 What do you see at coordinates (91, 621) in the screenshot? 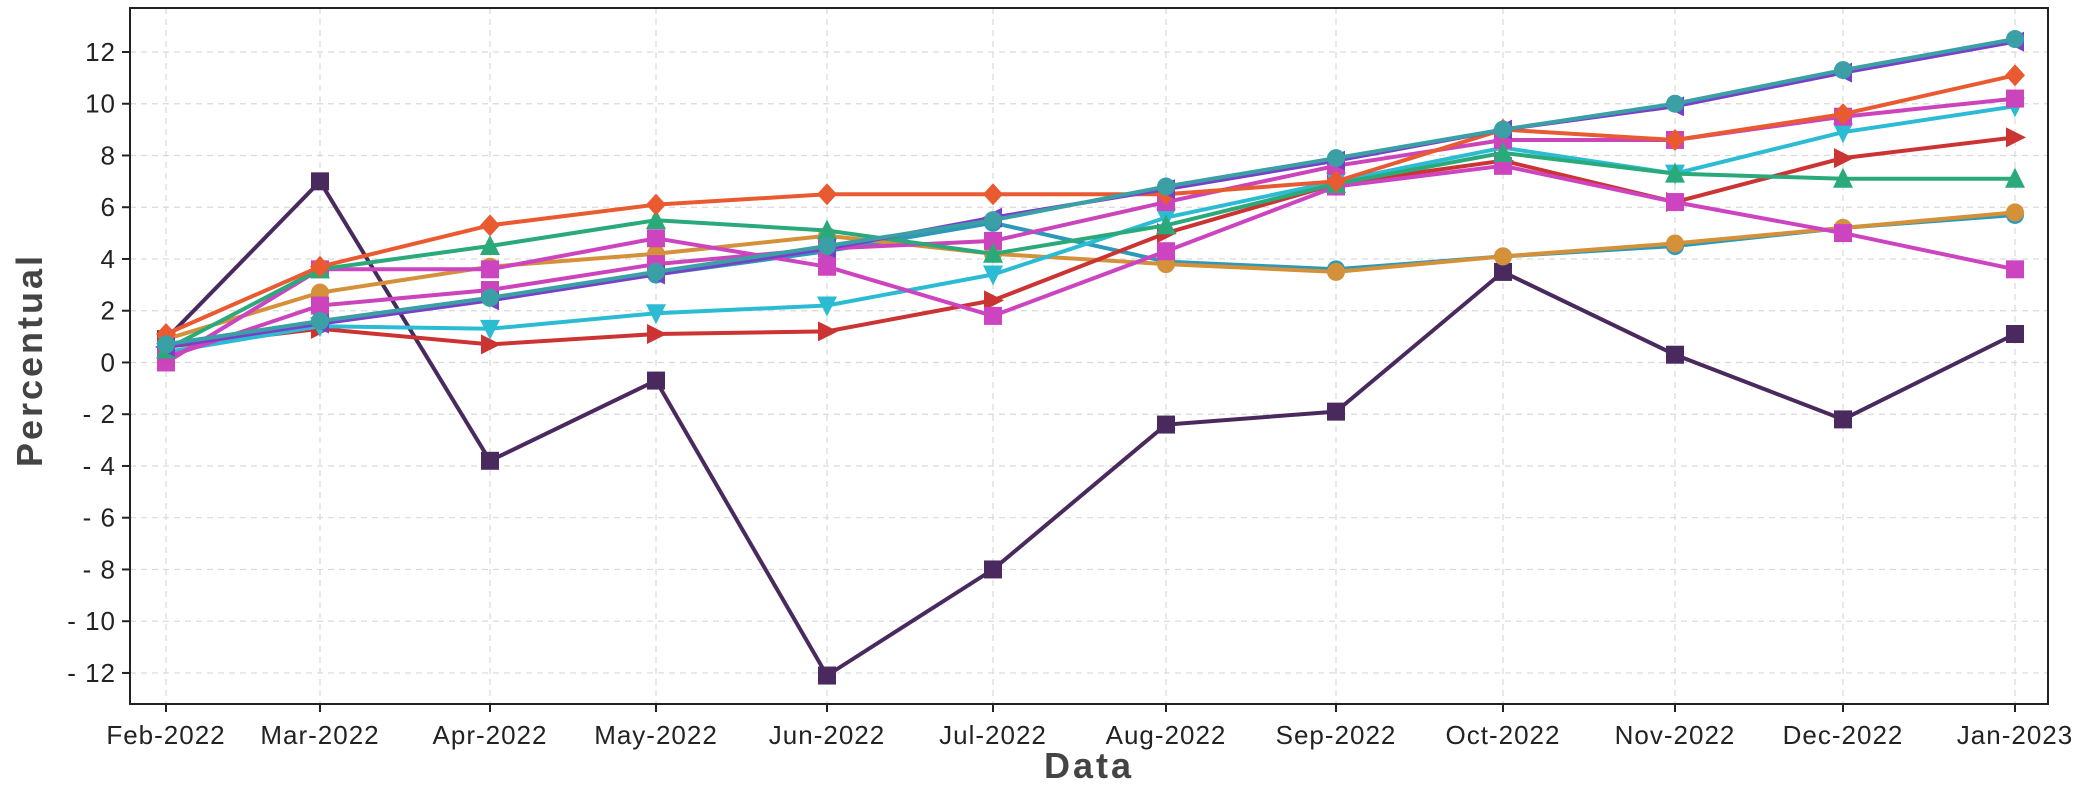
I see `y-tick-label: - 10` at bounding box center [91, 621].